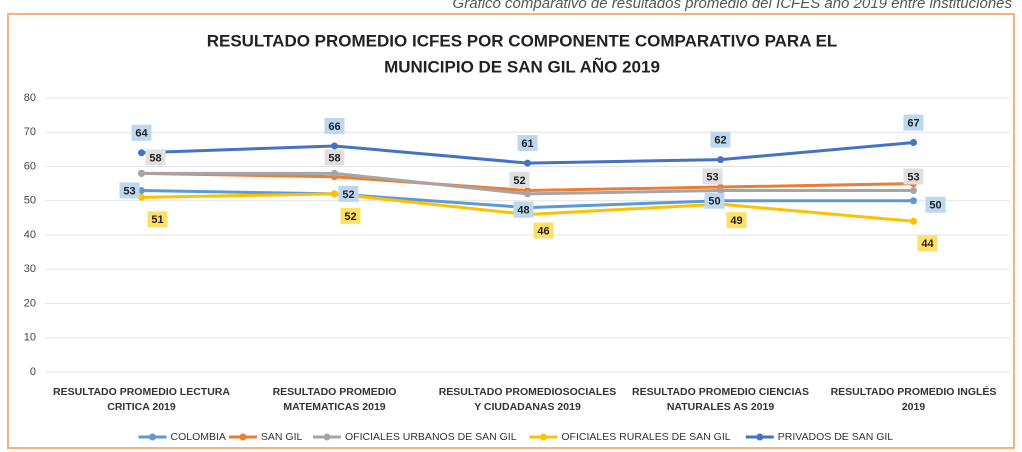 Image resolution: width=1022 pixels, height=452 pixels. I want to click on x-tick-label: RESULTADO PROMEDIO INGLÉS 2019, so click(914, 399).